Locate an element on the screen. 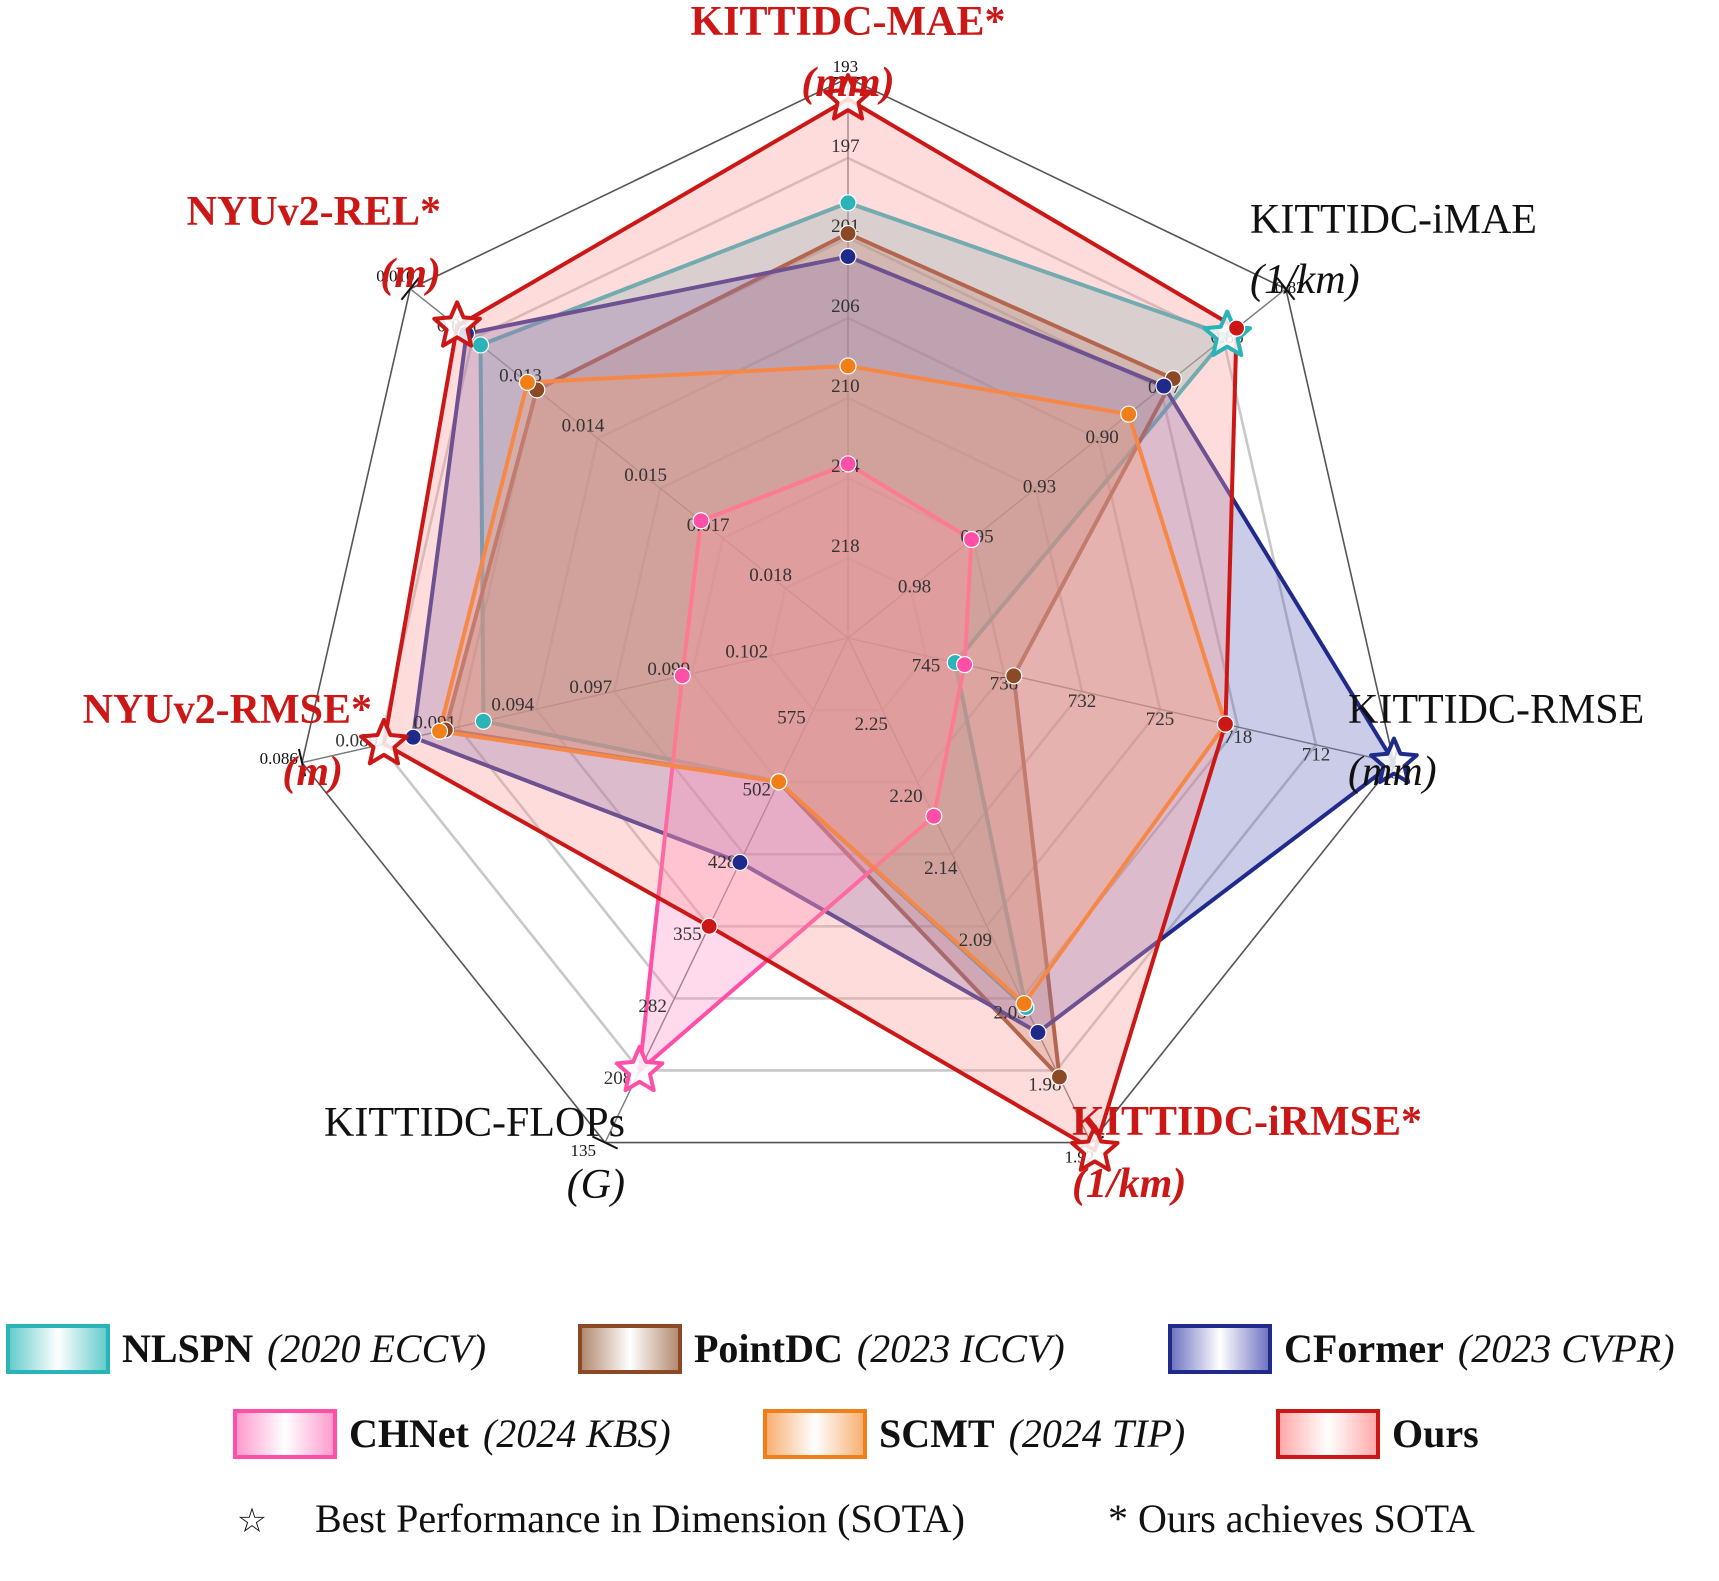  tick-label: 428 is located at coordinates (722, 862).